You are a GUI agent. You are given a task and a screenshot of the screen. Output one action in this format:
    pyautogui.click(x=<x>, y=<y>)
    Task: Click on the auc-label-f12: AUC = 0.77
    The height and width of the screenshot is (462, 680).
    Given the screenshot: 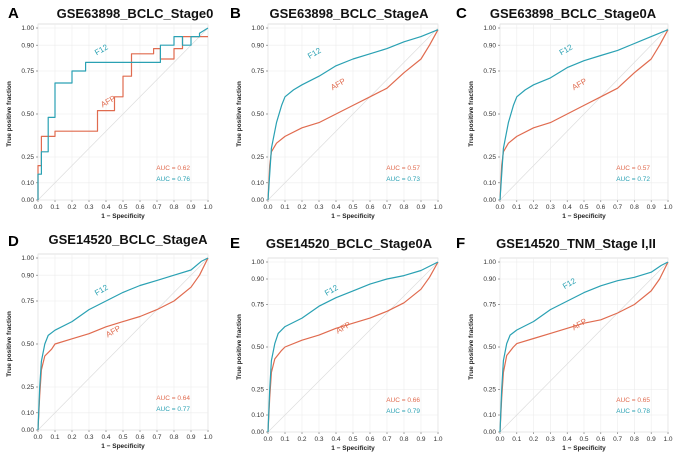 What is the action you would take?
    pyautogui.click(x=173, y=409)
    